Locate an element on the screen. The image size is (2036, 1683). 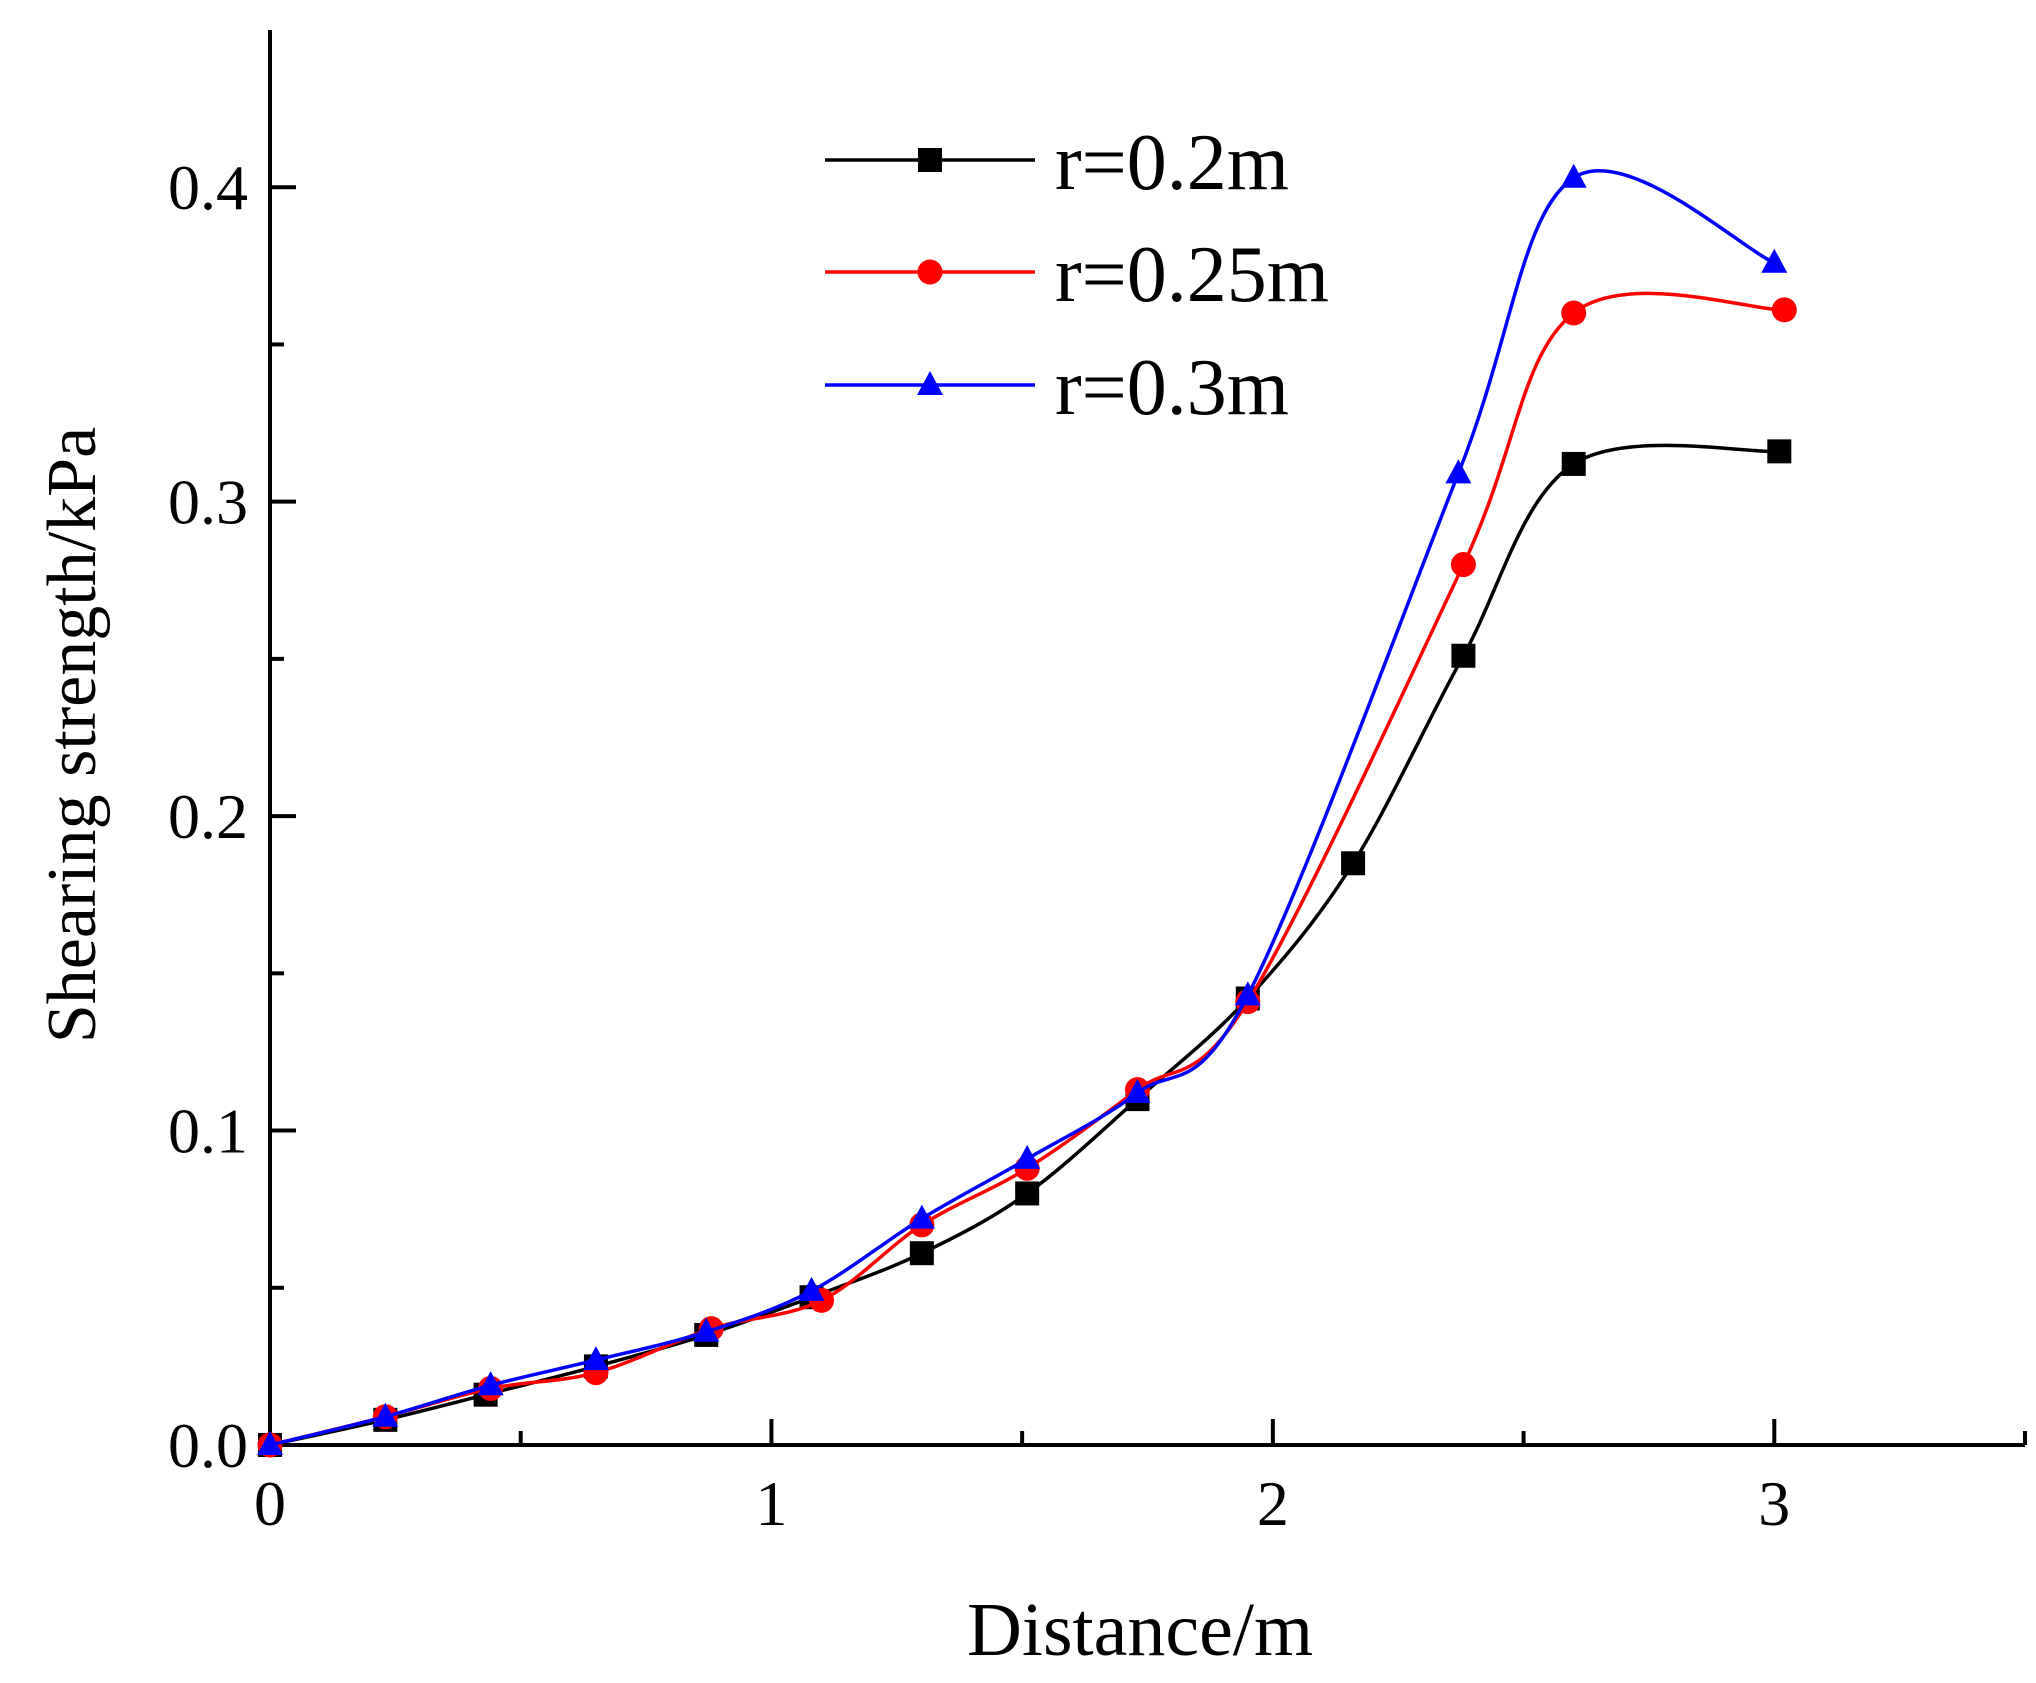
y-tick-label: 0.3 is located at coordinates (208, 502).